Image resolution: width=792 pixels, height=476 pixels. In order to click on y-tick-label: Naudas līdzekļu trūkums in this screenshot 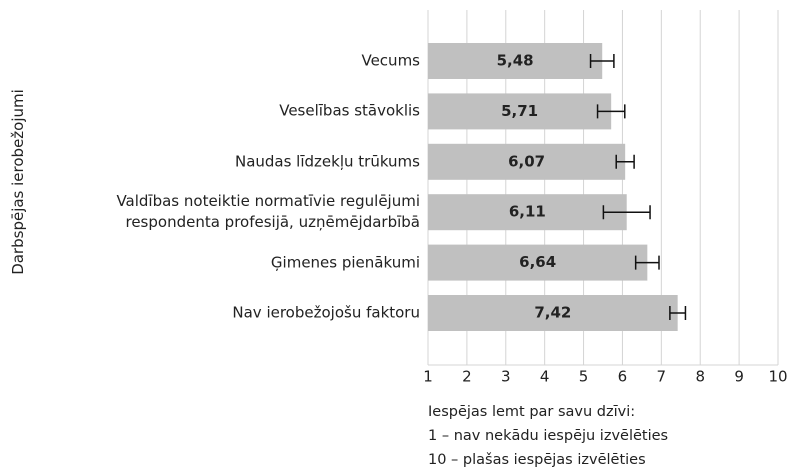, I will do `click(327, 161)`.